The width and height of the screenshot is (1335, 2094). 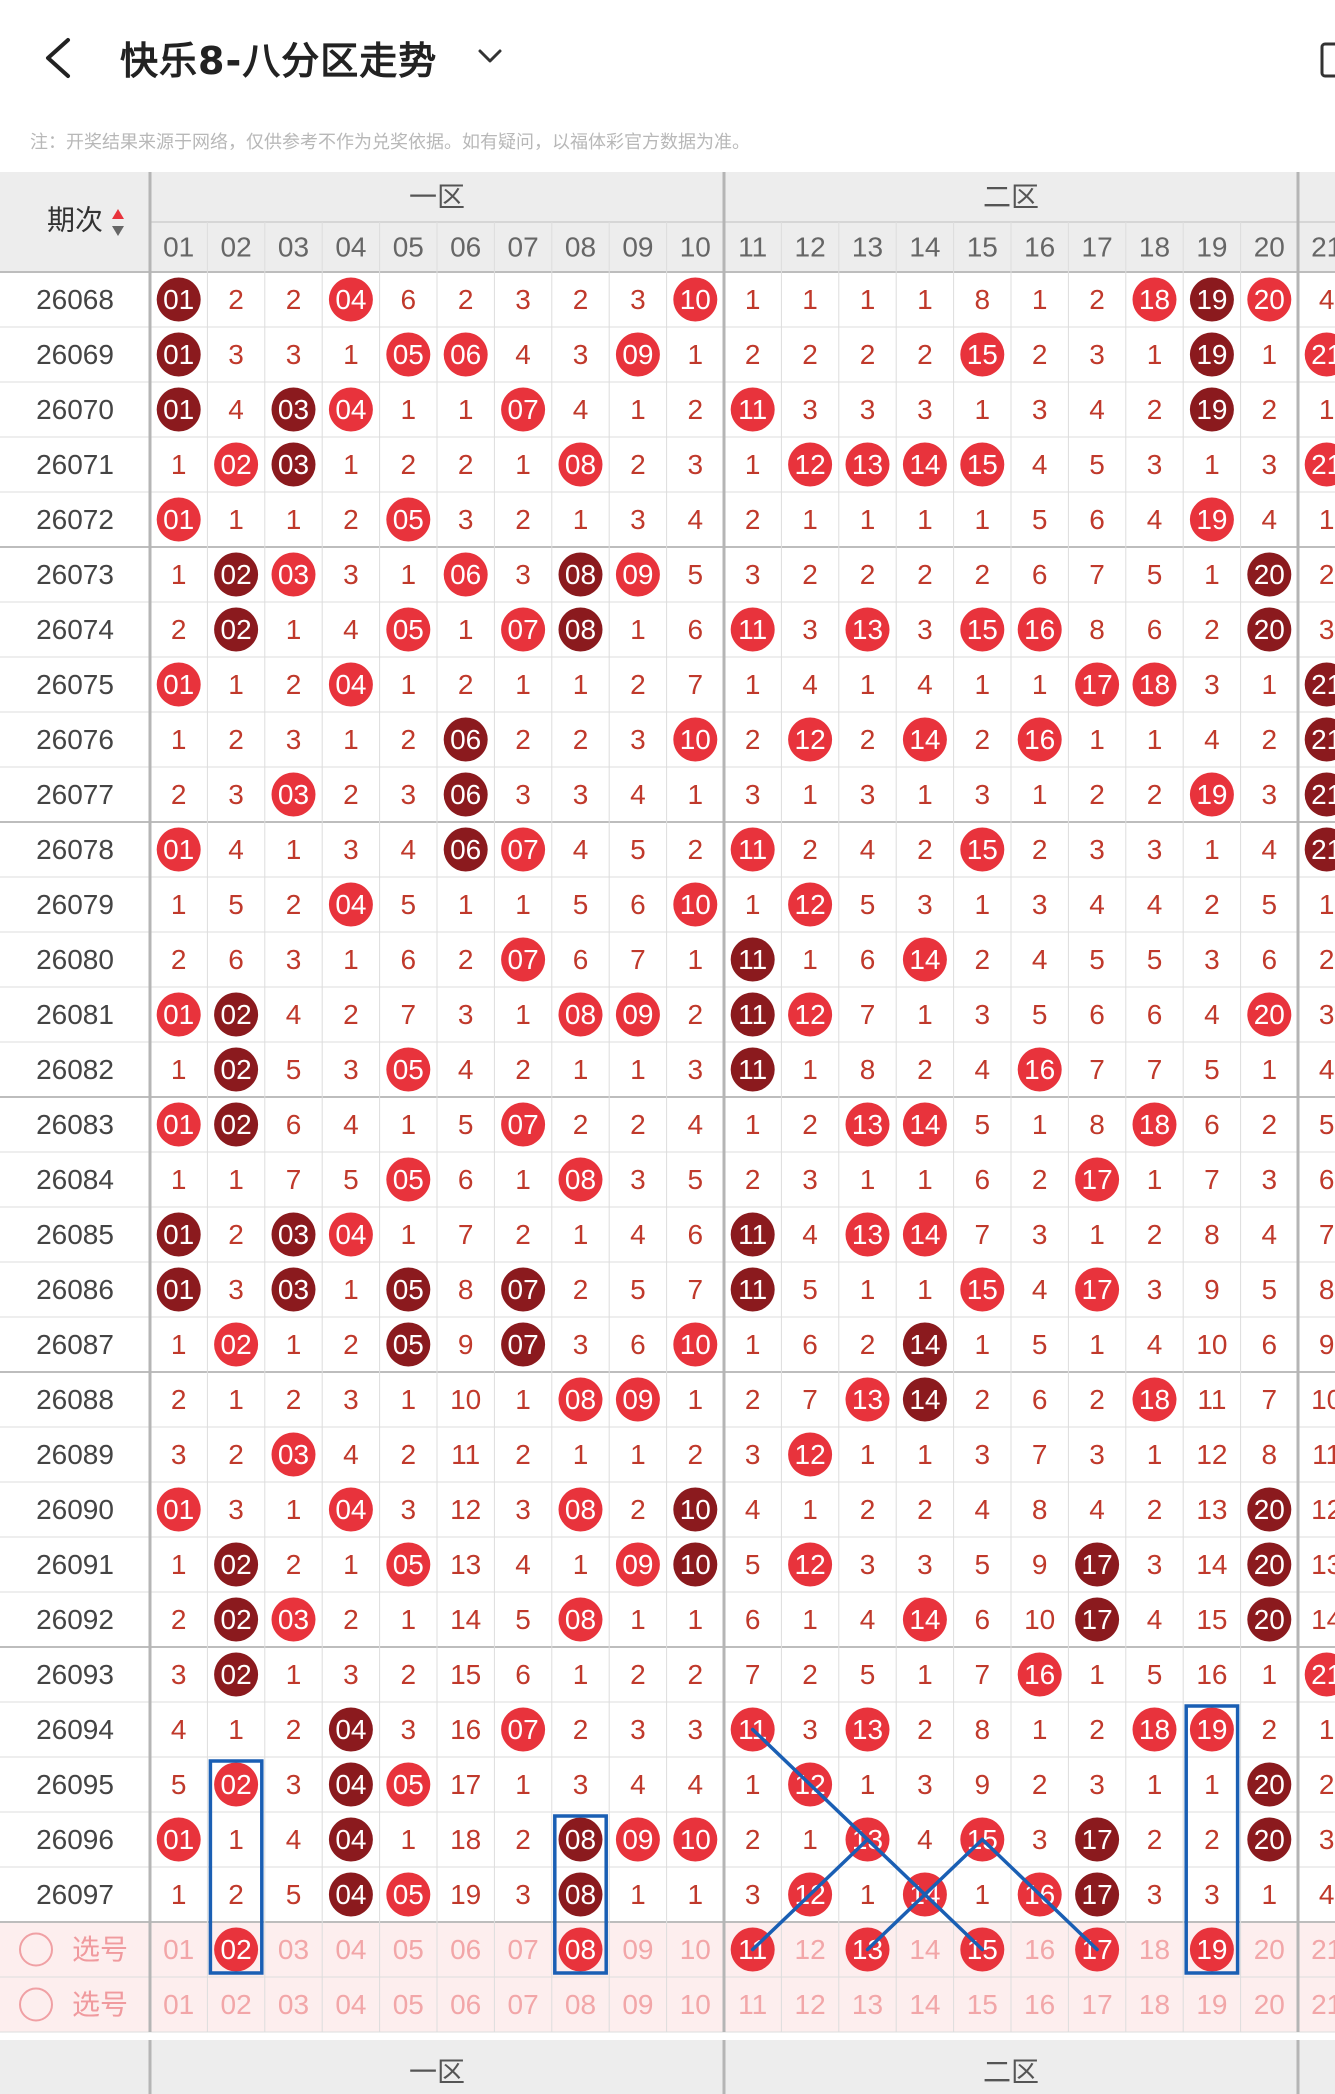 I want to click on drawn-number: 14, so click(x=924, y=1399).